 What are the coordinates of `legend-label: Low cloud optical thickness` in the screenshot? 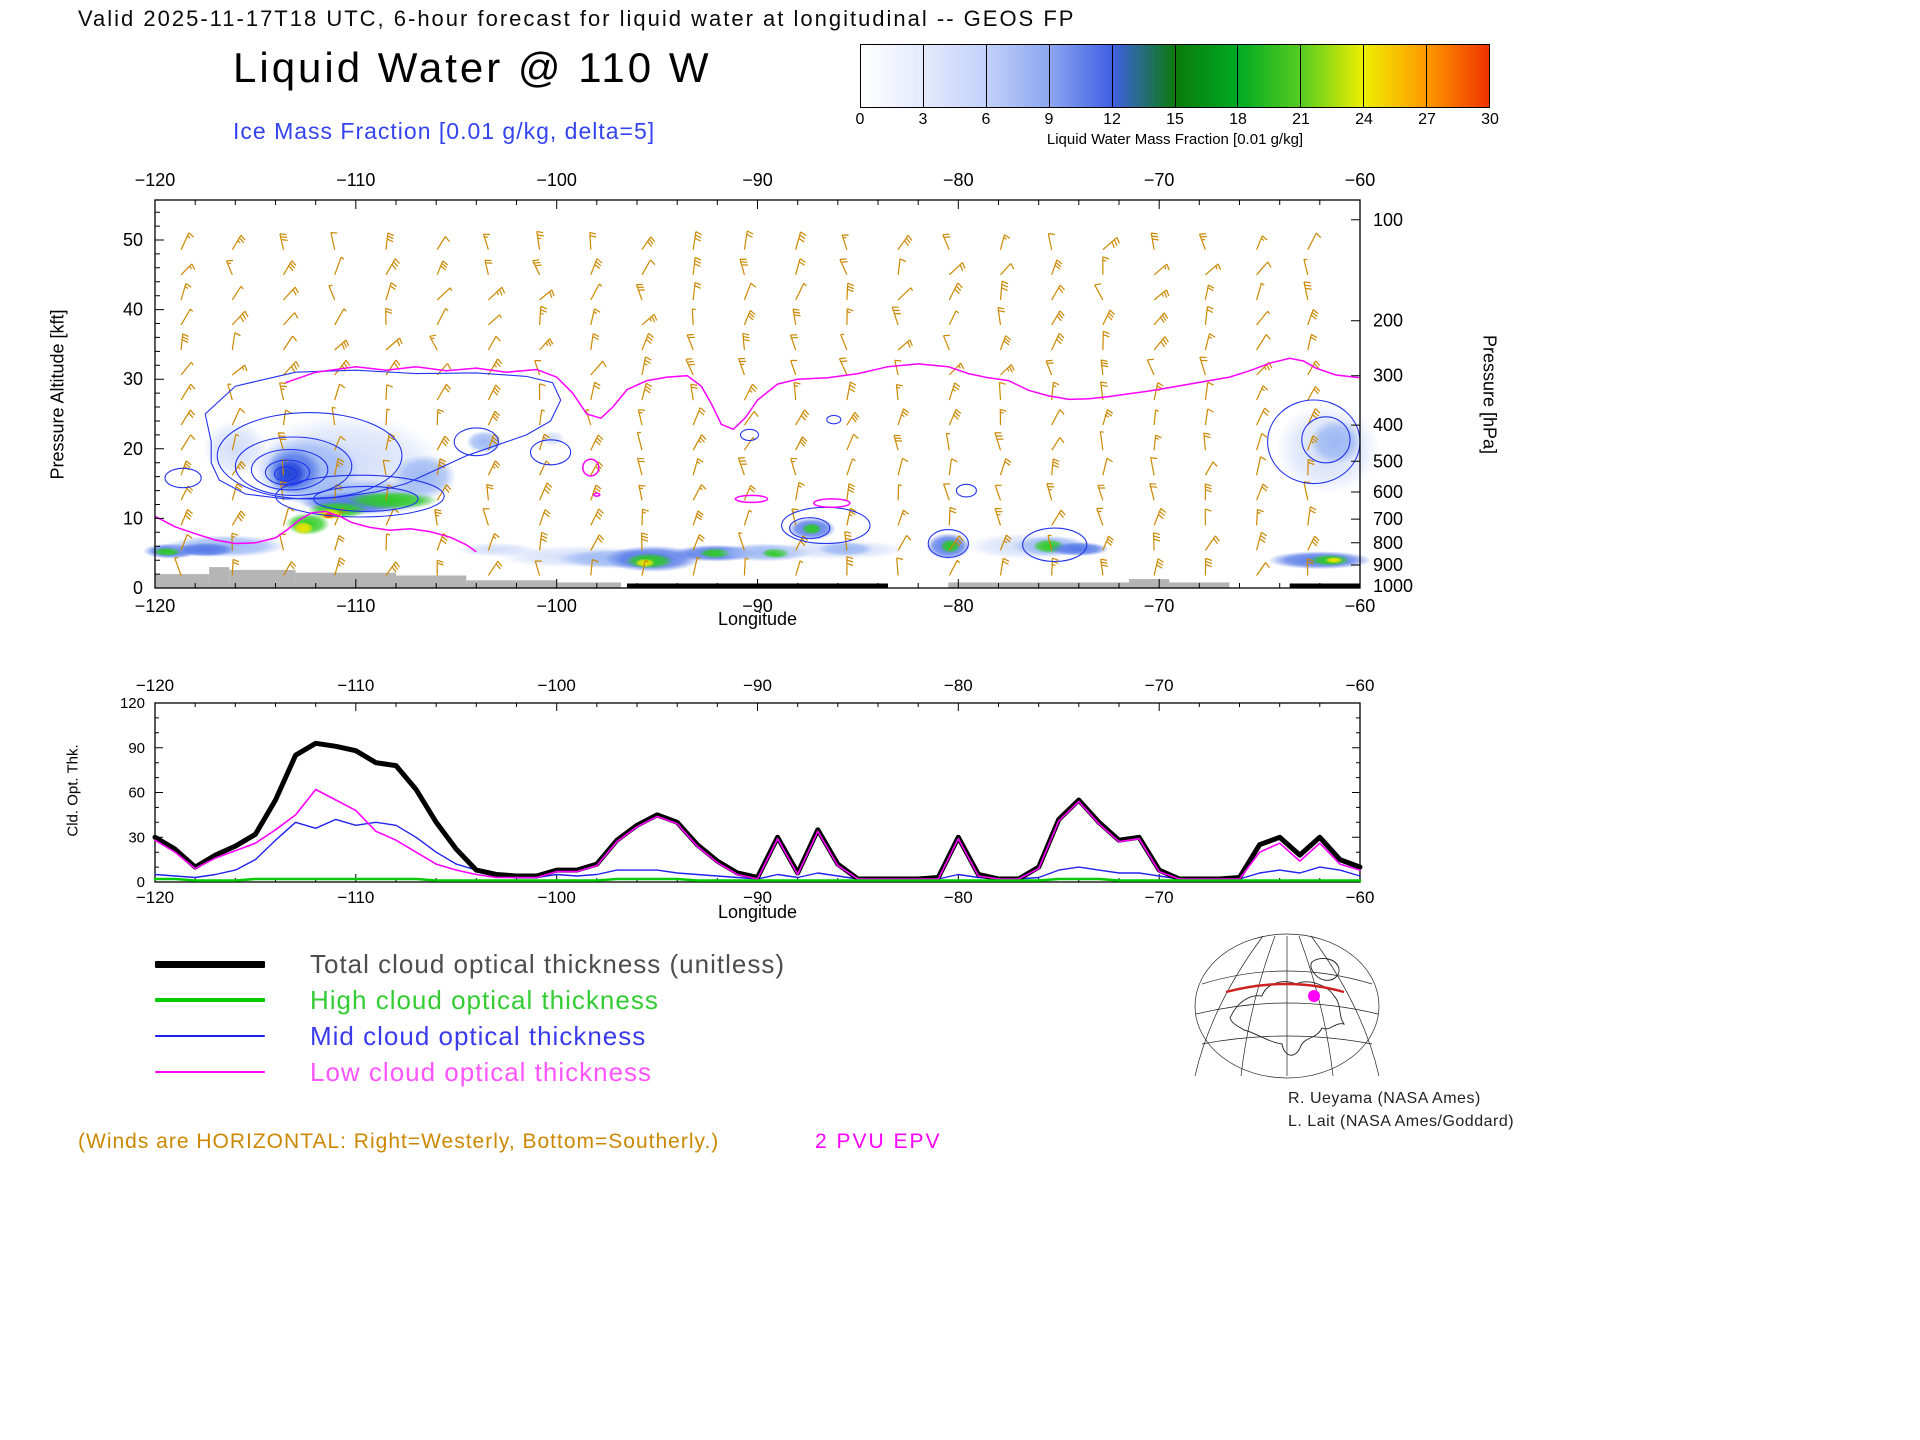 It's located at (481, 1071).